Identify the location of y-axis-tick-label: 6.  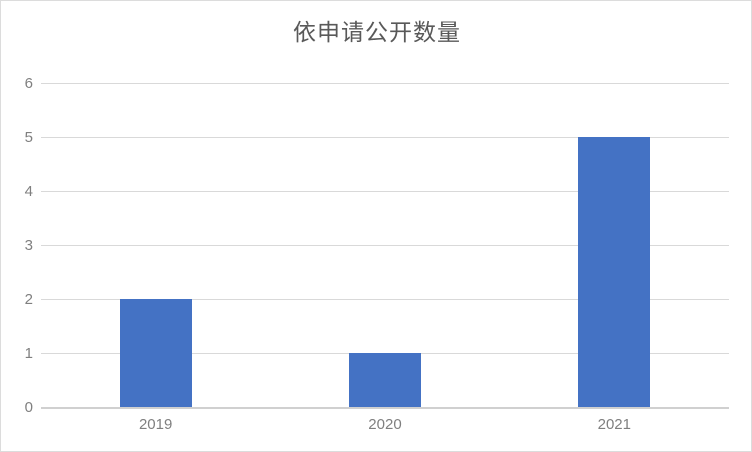
(28, 83).